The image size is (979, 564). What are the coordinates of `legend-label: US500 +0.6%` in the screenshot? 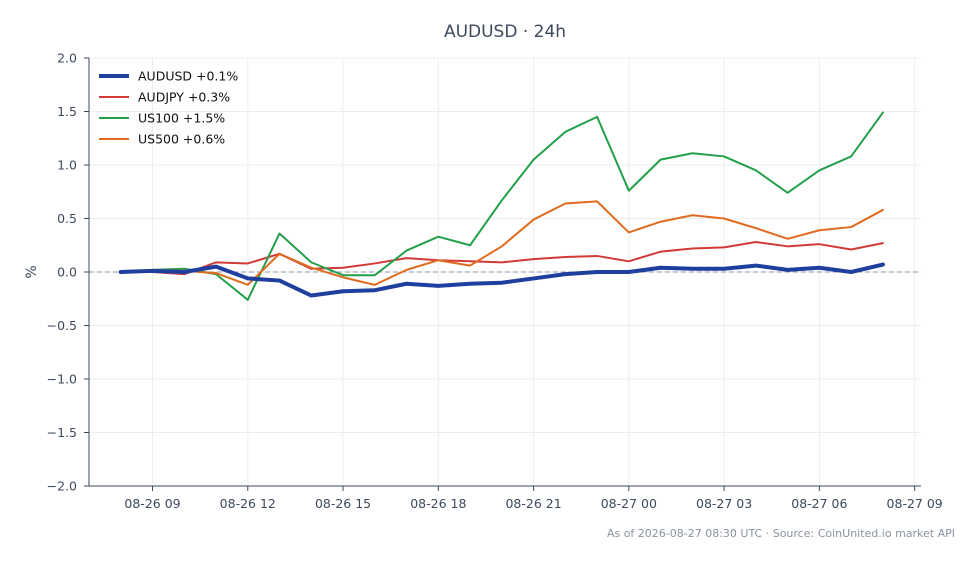 It's located at (181, 139).